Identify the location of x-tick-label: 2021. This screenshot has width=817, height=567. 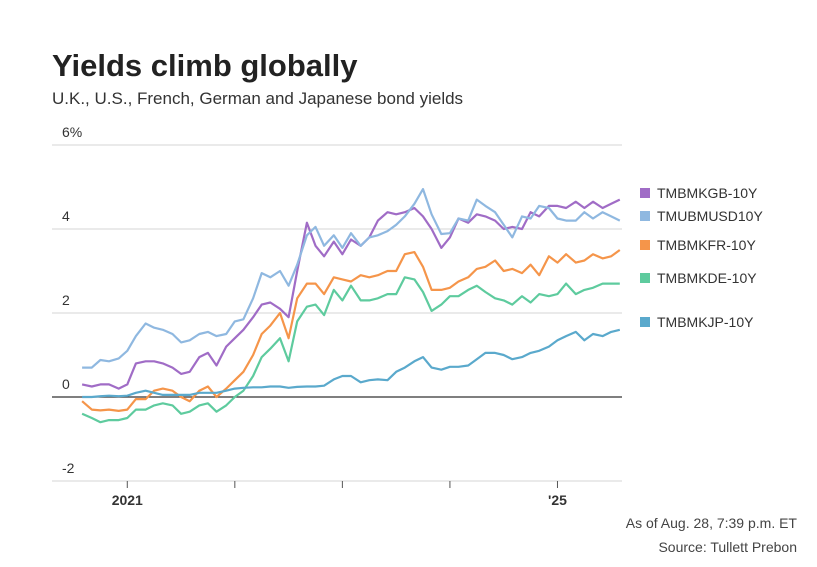
(127, 500).